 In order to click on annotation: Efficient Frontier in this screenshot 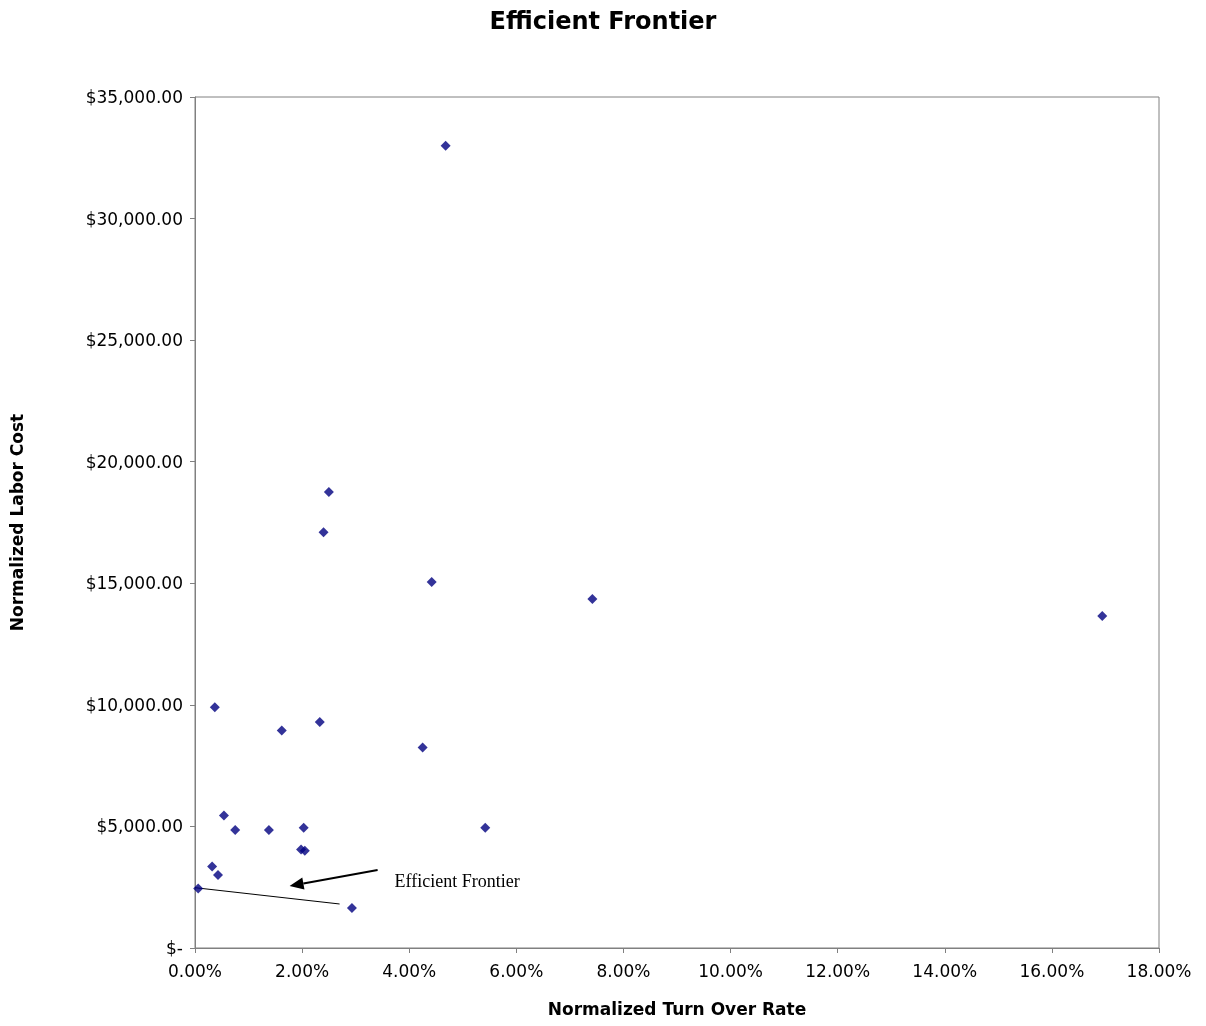, I will do `click(457, 880)`.